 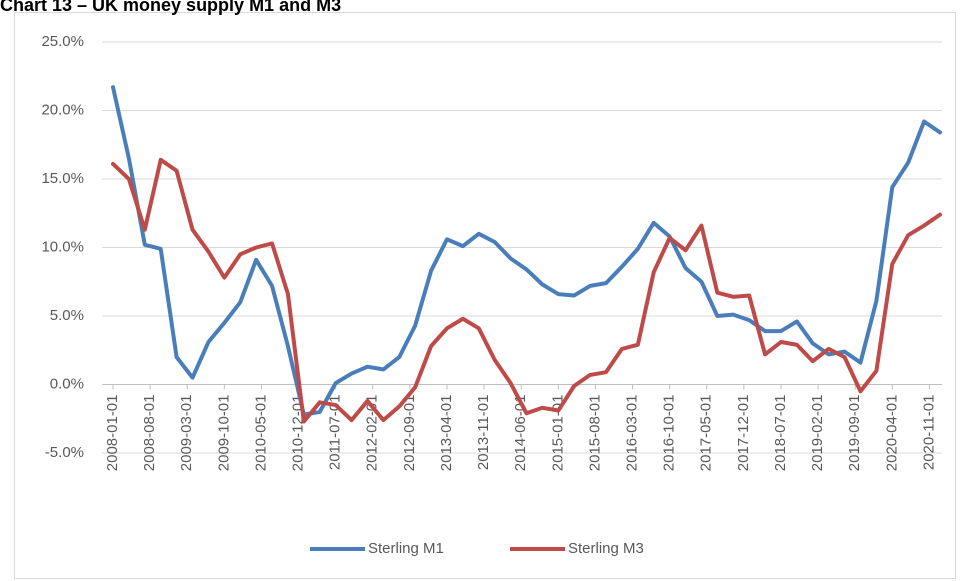 What do you see at coordinates (62, 41) in the screenshot?
I see `y-tick-label: 25.0%` at bounding box center [62, 41].